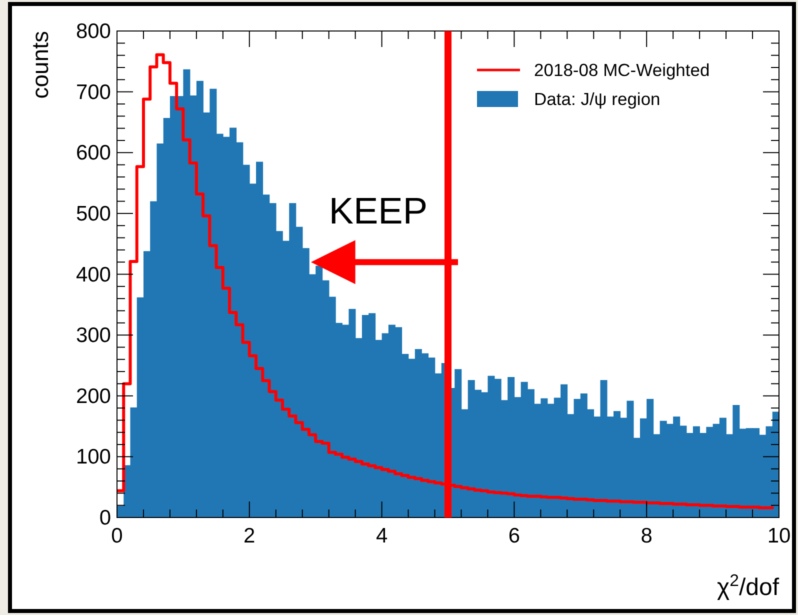 Image resolution: width=798 pixels, height=615 pixels. I want to click on x-axis-title: χ$^{2}$/dof, so click(748, 585).